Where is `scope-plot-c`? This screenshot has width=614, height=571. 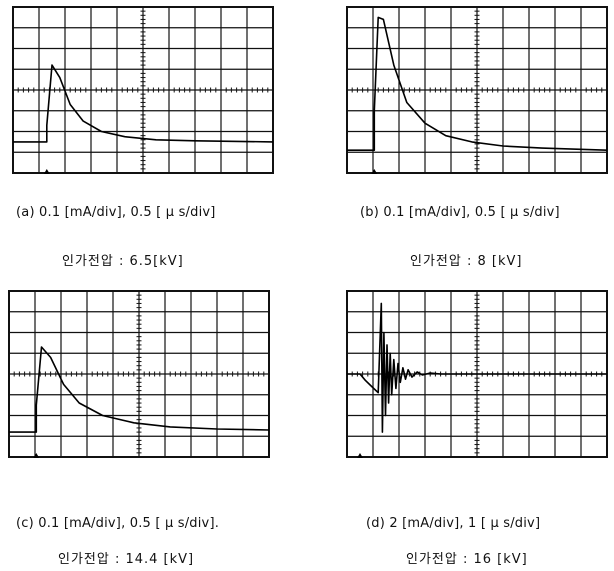 scope-plot-c is located at coordinates (139, 374).